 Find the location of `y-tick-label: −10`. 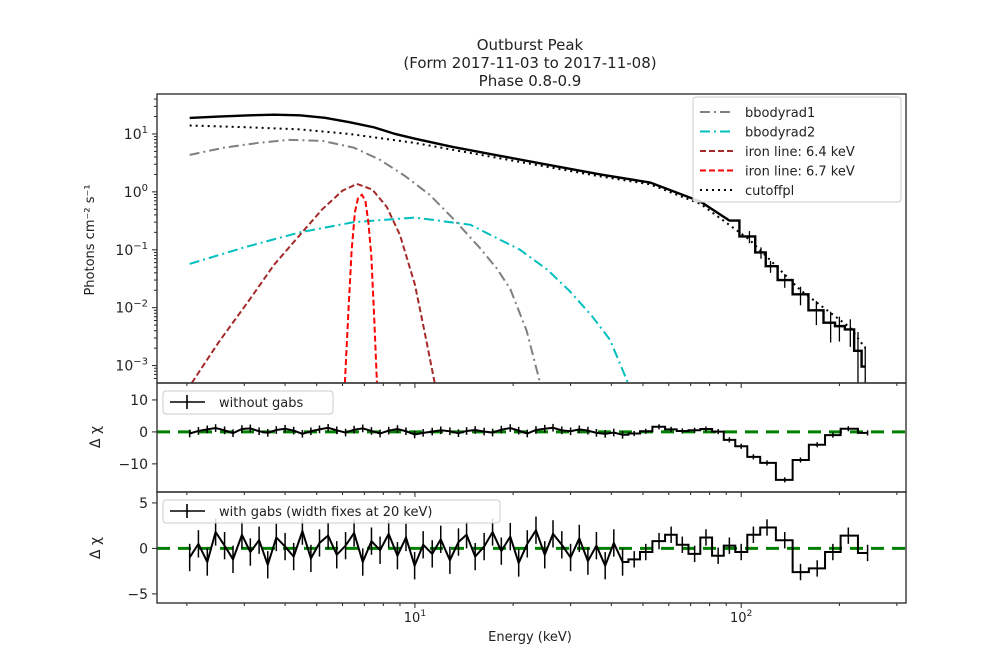

y-tick-label: −10 is located at coordinates (133, 465).